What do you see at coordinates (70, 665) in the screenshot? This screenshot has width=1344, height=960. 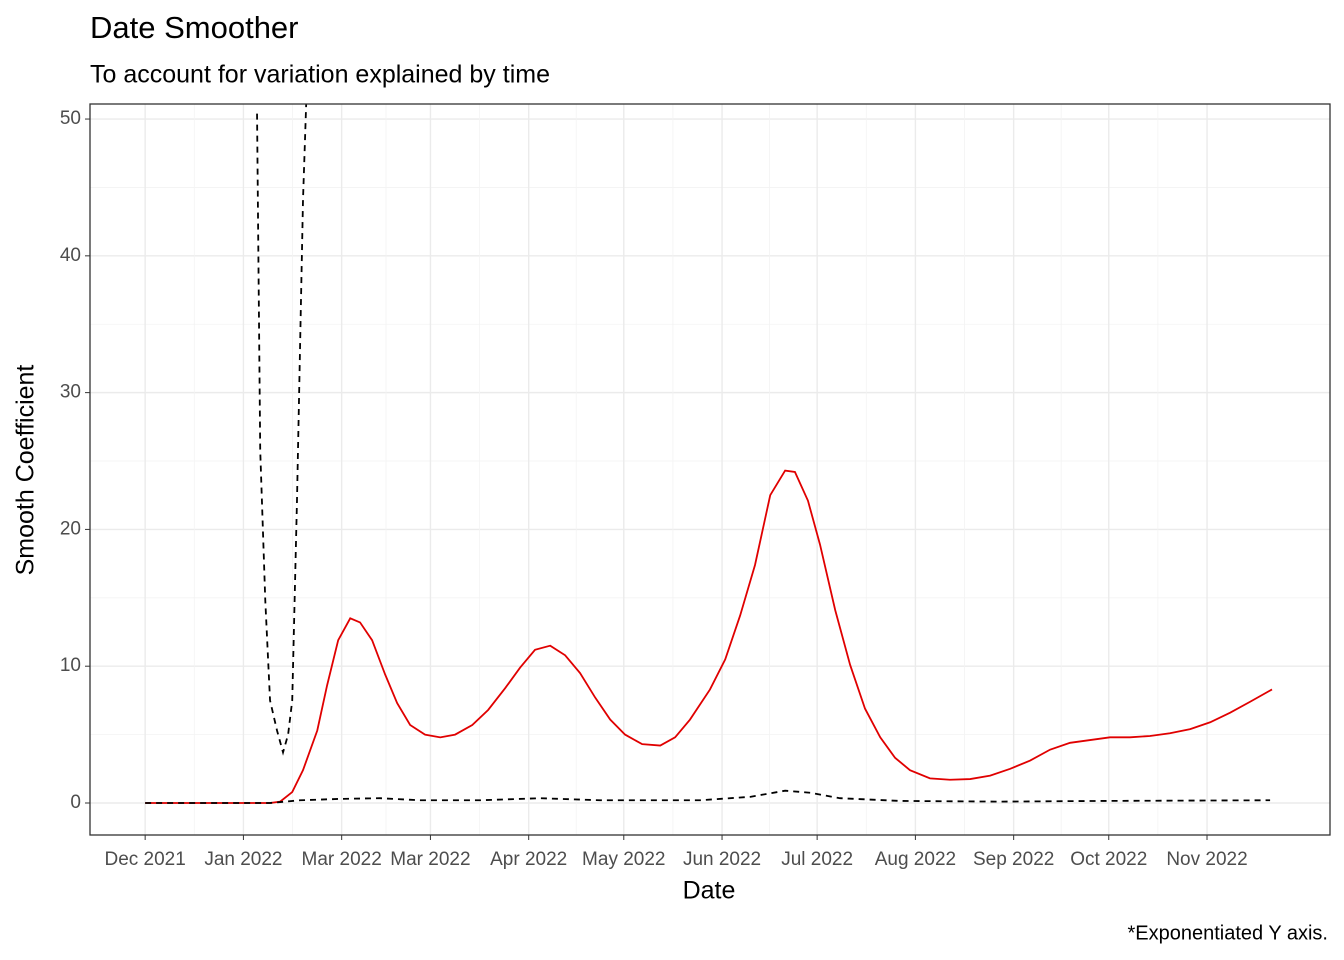 I see `y-tick-label: 10` at bounding box center [70, 665].